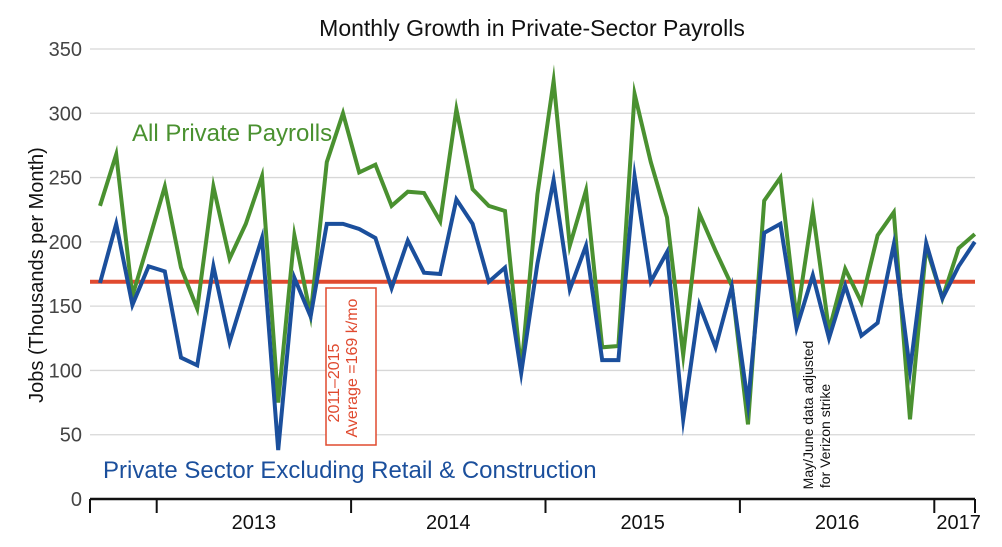  Describe the element at coordinates (65, 50) in the screenshot. I see `y-tick-label: 350` at that location.